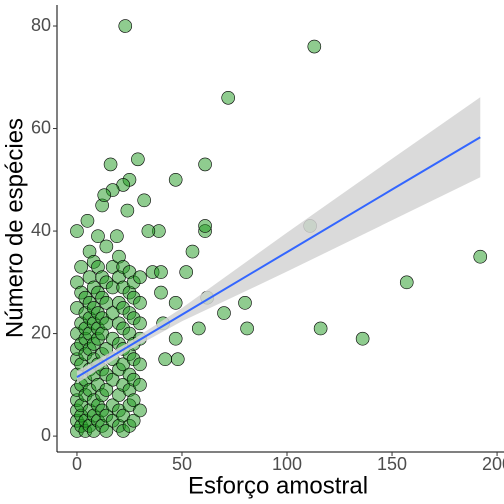  What do you see at coordinates (41, 332) in the screenshot?
I see `y-tick-label: 20` at bounding box center [41, 332].